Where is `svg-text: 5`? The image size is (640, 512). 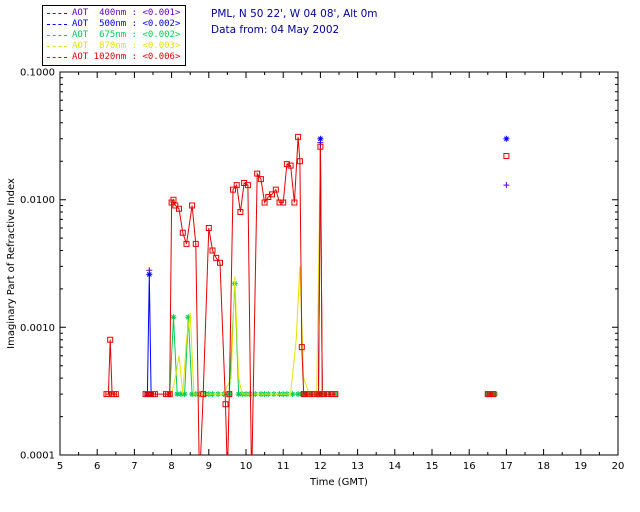
svg-text: 5 is located at coordinates (60, 466).